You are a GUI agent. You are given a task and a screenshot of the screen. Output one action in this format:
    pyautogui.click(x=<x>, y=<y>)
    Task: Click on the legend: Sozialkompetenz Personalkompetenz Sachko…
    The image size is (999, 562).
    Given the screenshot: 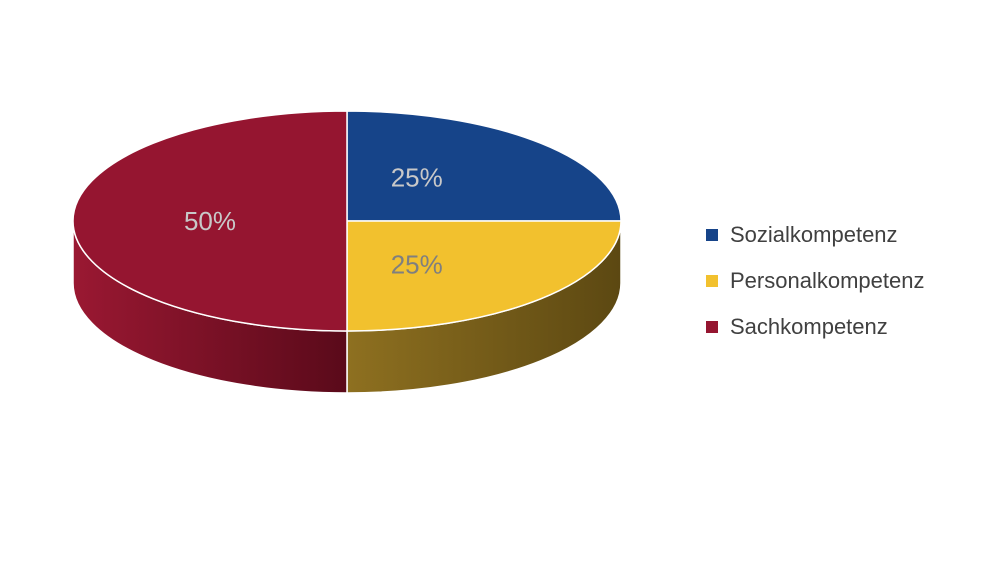 What is the action you would take?
    pyautogui.click(x=815, y=281)
    